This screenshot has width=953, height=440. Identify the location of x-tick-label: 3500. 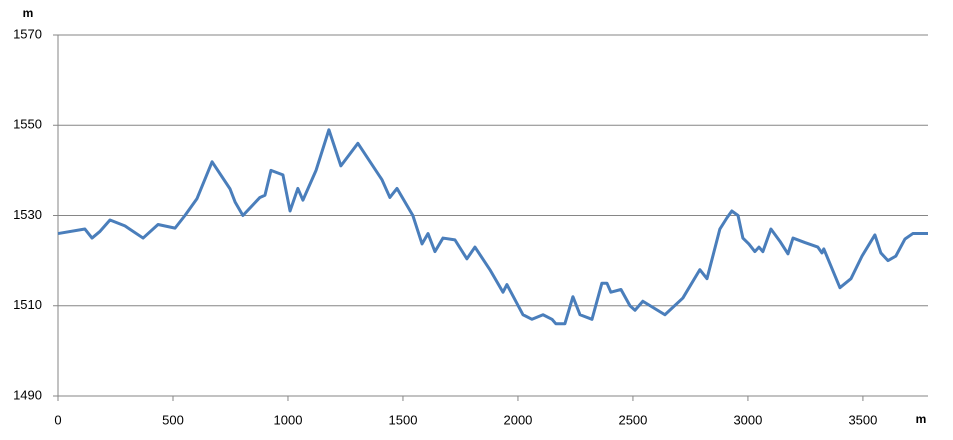
(862, 419).